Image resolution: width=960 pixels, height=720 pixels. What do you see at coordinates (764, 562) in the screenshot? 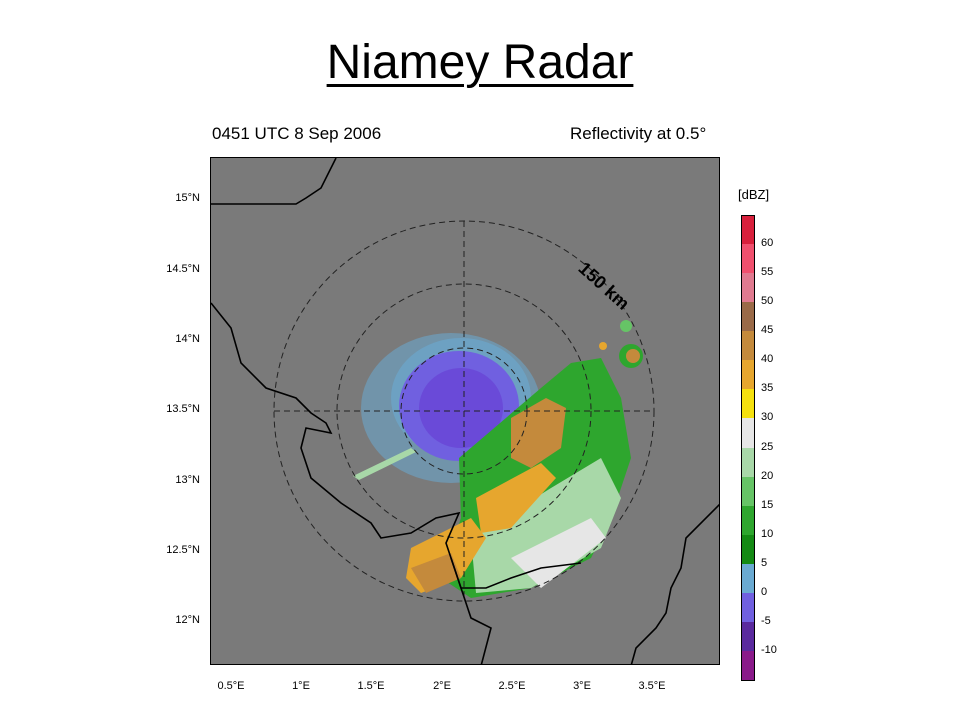
I see `colorbar-tick-label: 5` at bounding box center [764, 562].